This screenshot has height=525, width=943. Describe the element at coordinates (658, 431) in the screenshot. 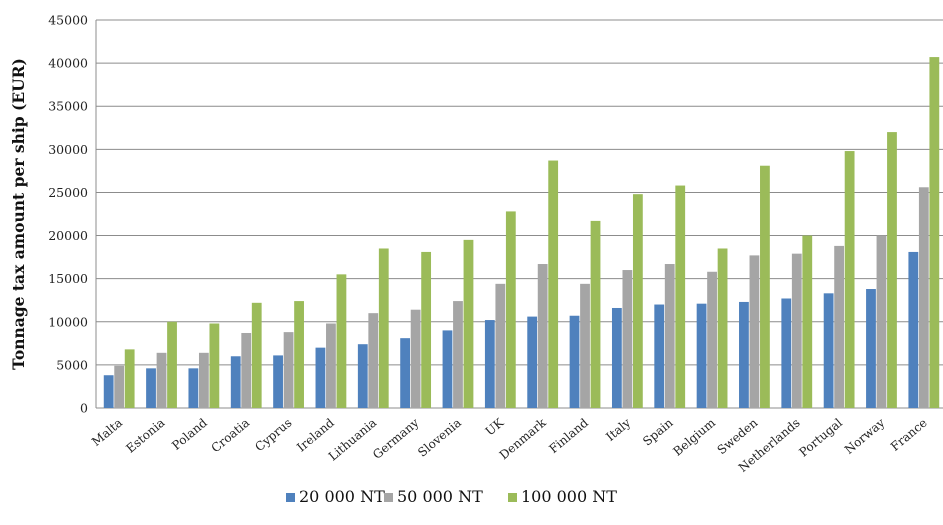

I see `x-category-label: Spain` at that location.